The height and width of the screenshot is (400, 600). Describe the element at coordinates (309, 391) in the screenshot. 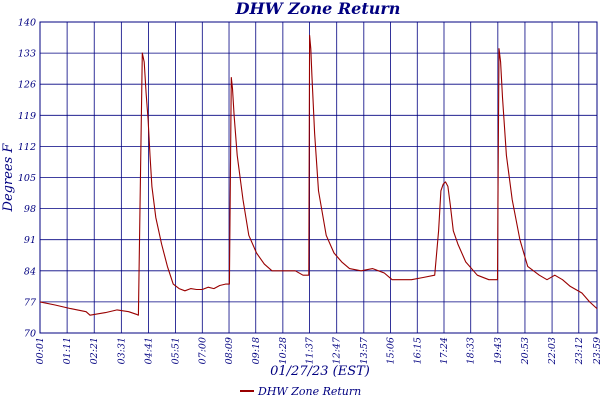

I see `legend-label: DHW Zone Return` at that location.